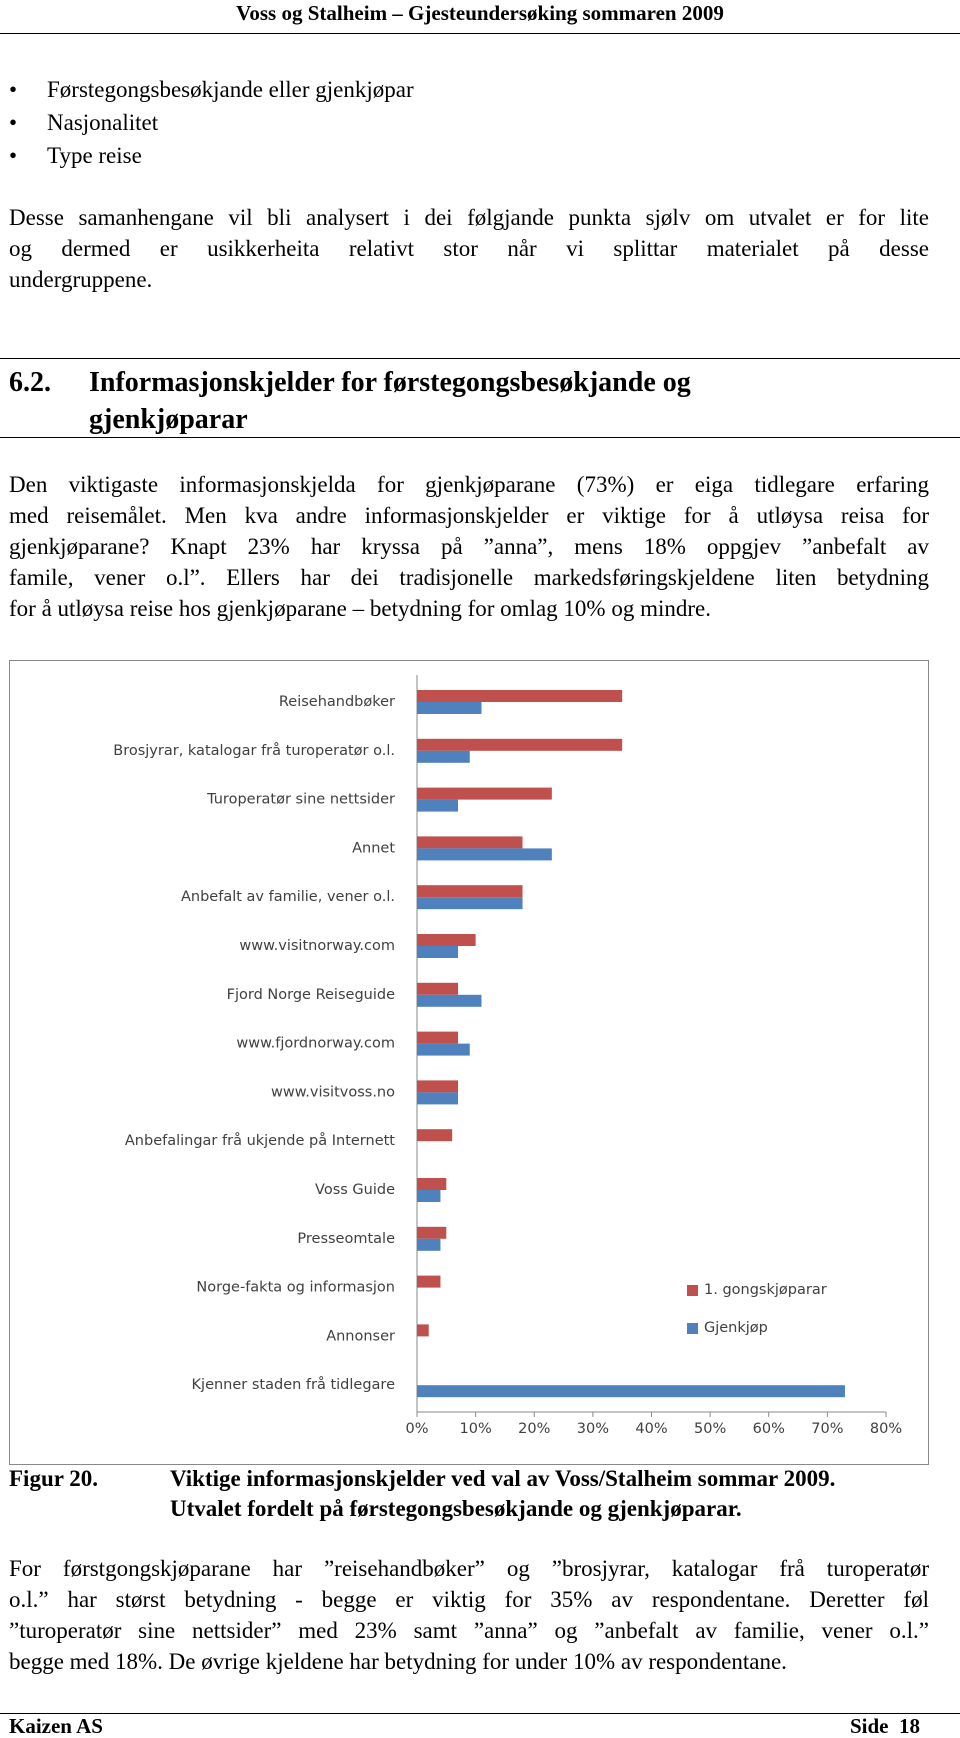  Describe the element at coordinates (416, 1429) in the screenshot. I see `x-tick-label: 0%` at that location.